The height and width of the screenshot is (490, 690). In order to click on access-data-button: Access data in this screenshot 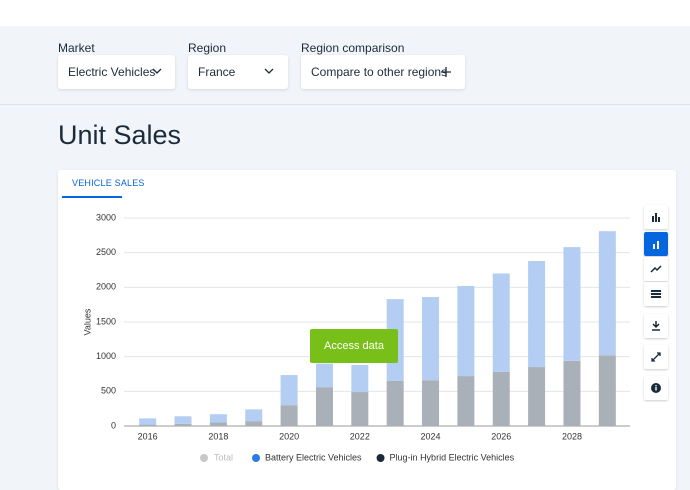, I will do `click(354, 346)`.